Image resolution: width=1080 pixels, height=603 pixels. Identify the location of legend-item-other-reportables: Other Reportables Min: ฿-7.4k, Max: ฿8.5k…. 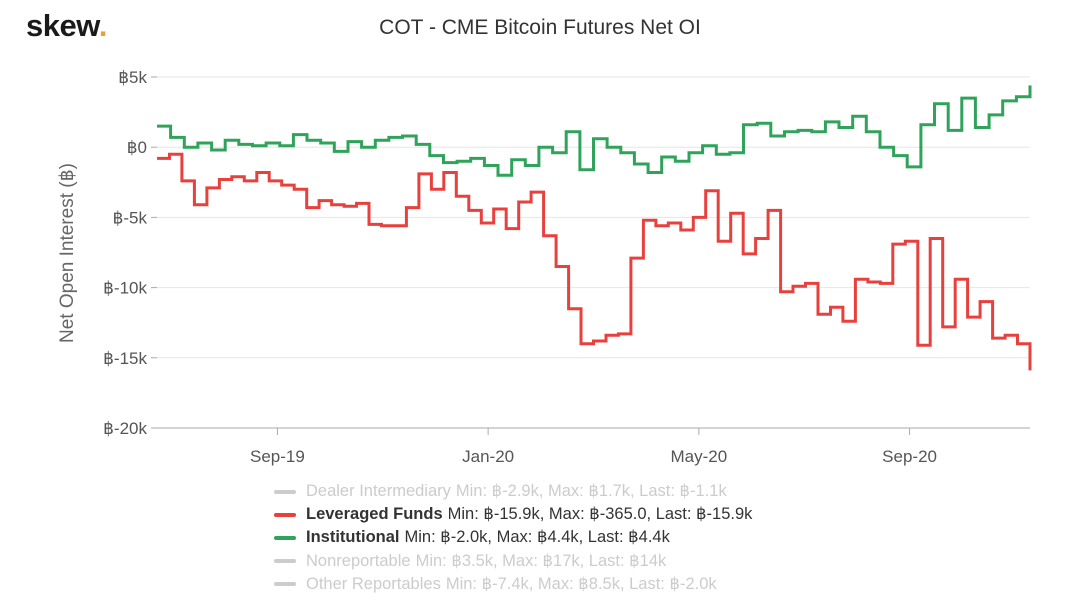
(513, 584).